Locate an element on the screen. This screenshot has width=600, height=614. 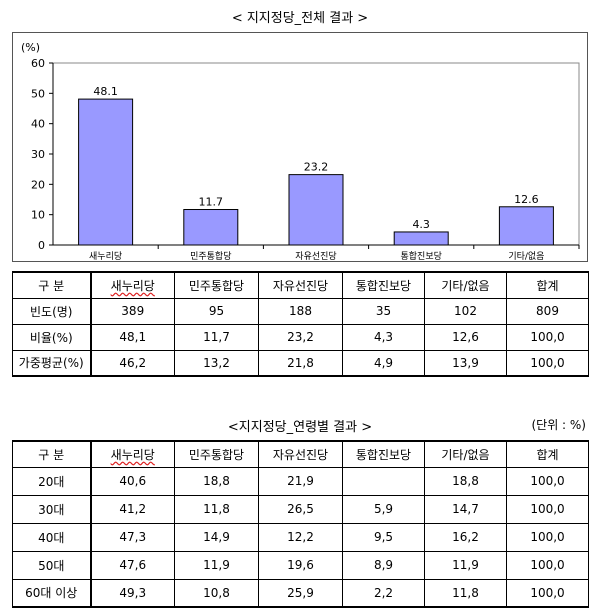
table-row: 빈도(명) 389 95 188 35 102 809 is located at coordinates (300, 311).